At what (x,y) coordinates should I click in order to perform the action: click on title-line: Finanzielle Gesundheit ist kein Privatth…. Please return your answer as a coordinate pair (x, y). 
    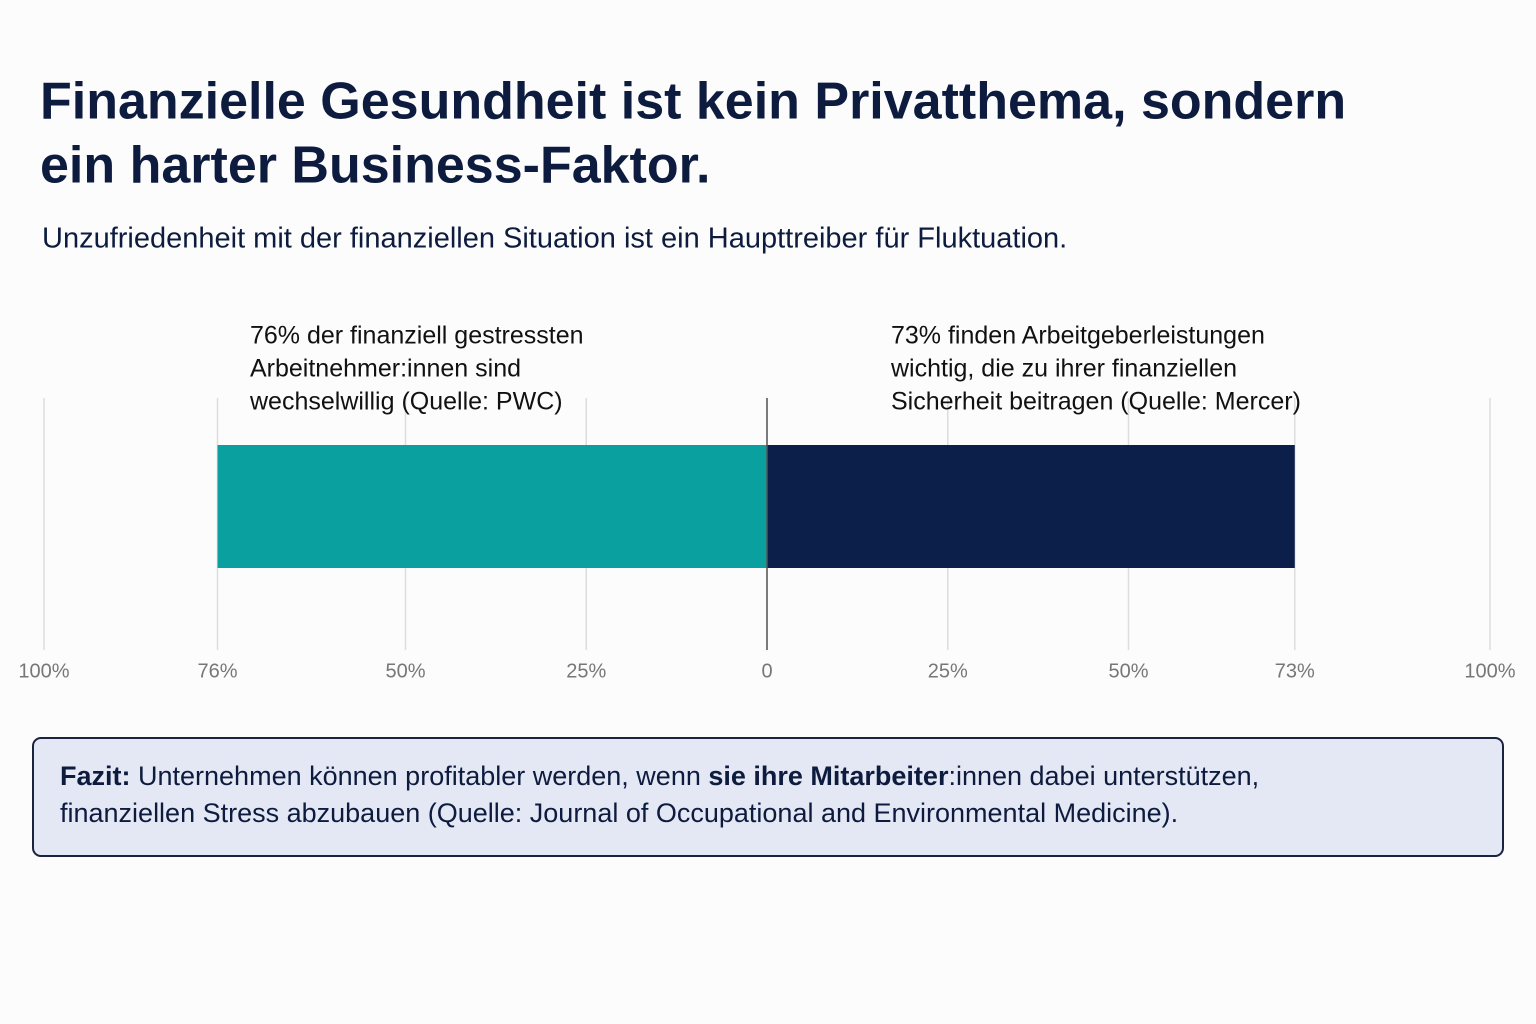
    Looking at the image, I should click on (693, 102).